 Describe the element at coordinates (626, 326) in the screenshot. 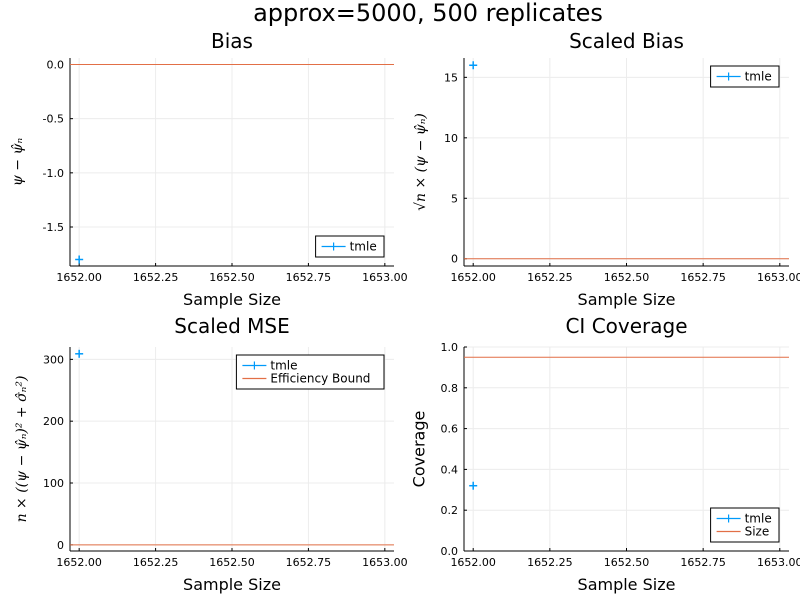

I see `subplot-title: CI Coverage` at that location.